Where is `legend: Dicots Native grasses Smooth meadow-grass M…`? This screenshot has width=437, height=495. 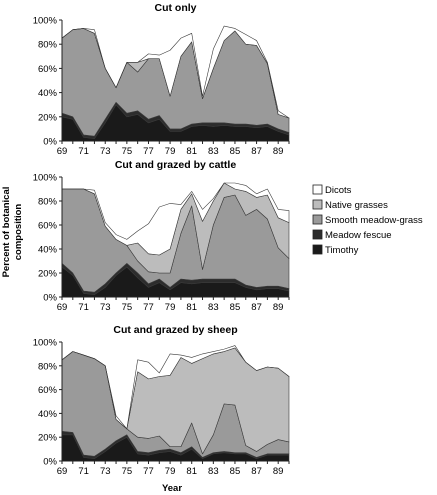
legend: Dicots Native grasses Smooth meadow-grass M… is located at coordinates (367, 220).